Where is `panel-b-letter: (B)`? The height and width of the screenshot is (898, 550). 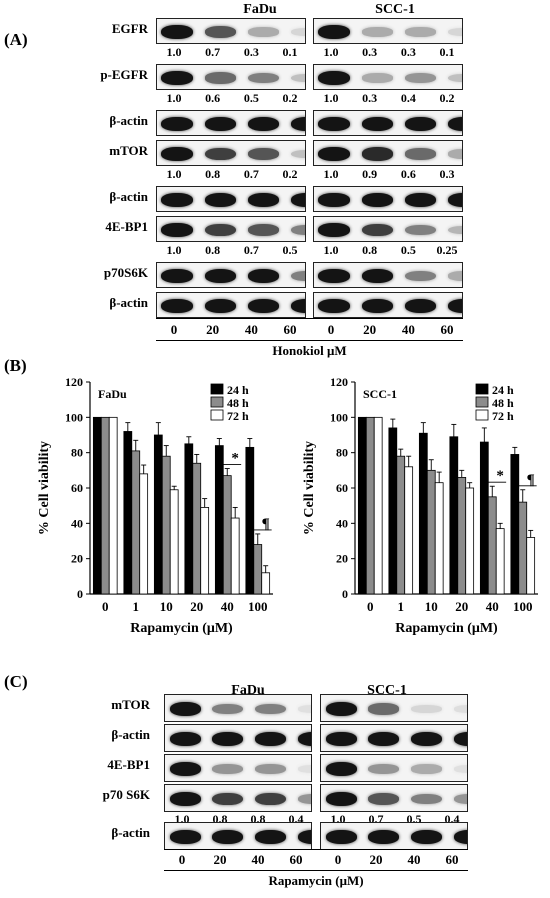 panel-b-letter: (B) is located at coordinates (15, 365).